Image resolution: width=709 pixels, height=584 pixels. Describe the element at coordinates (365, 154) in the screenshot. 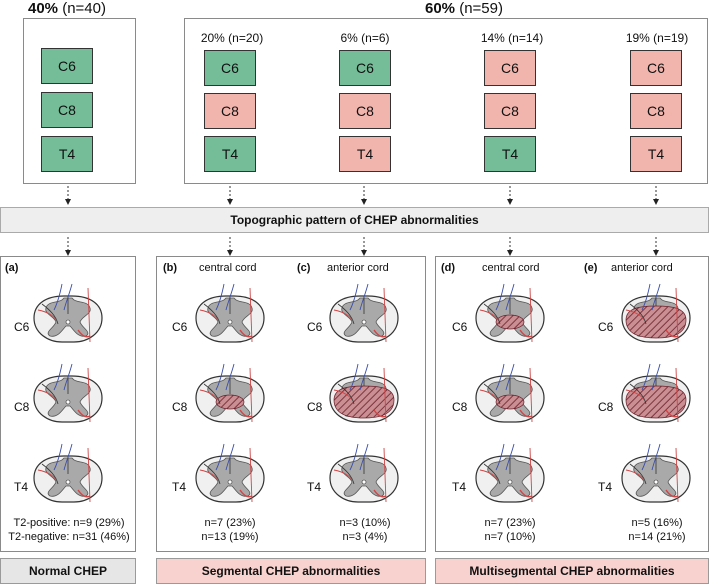

I see `col2-t4: T4` at that location.